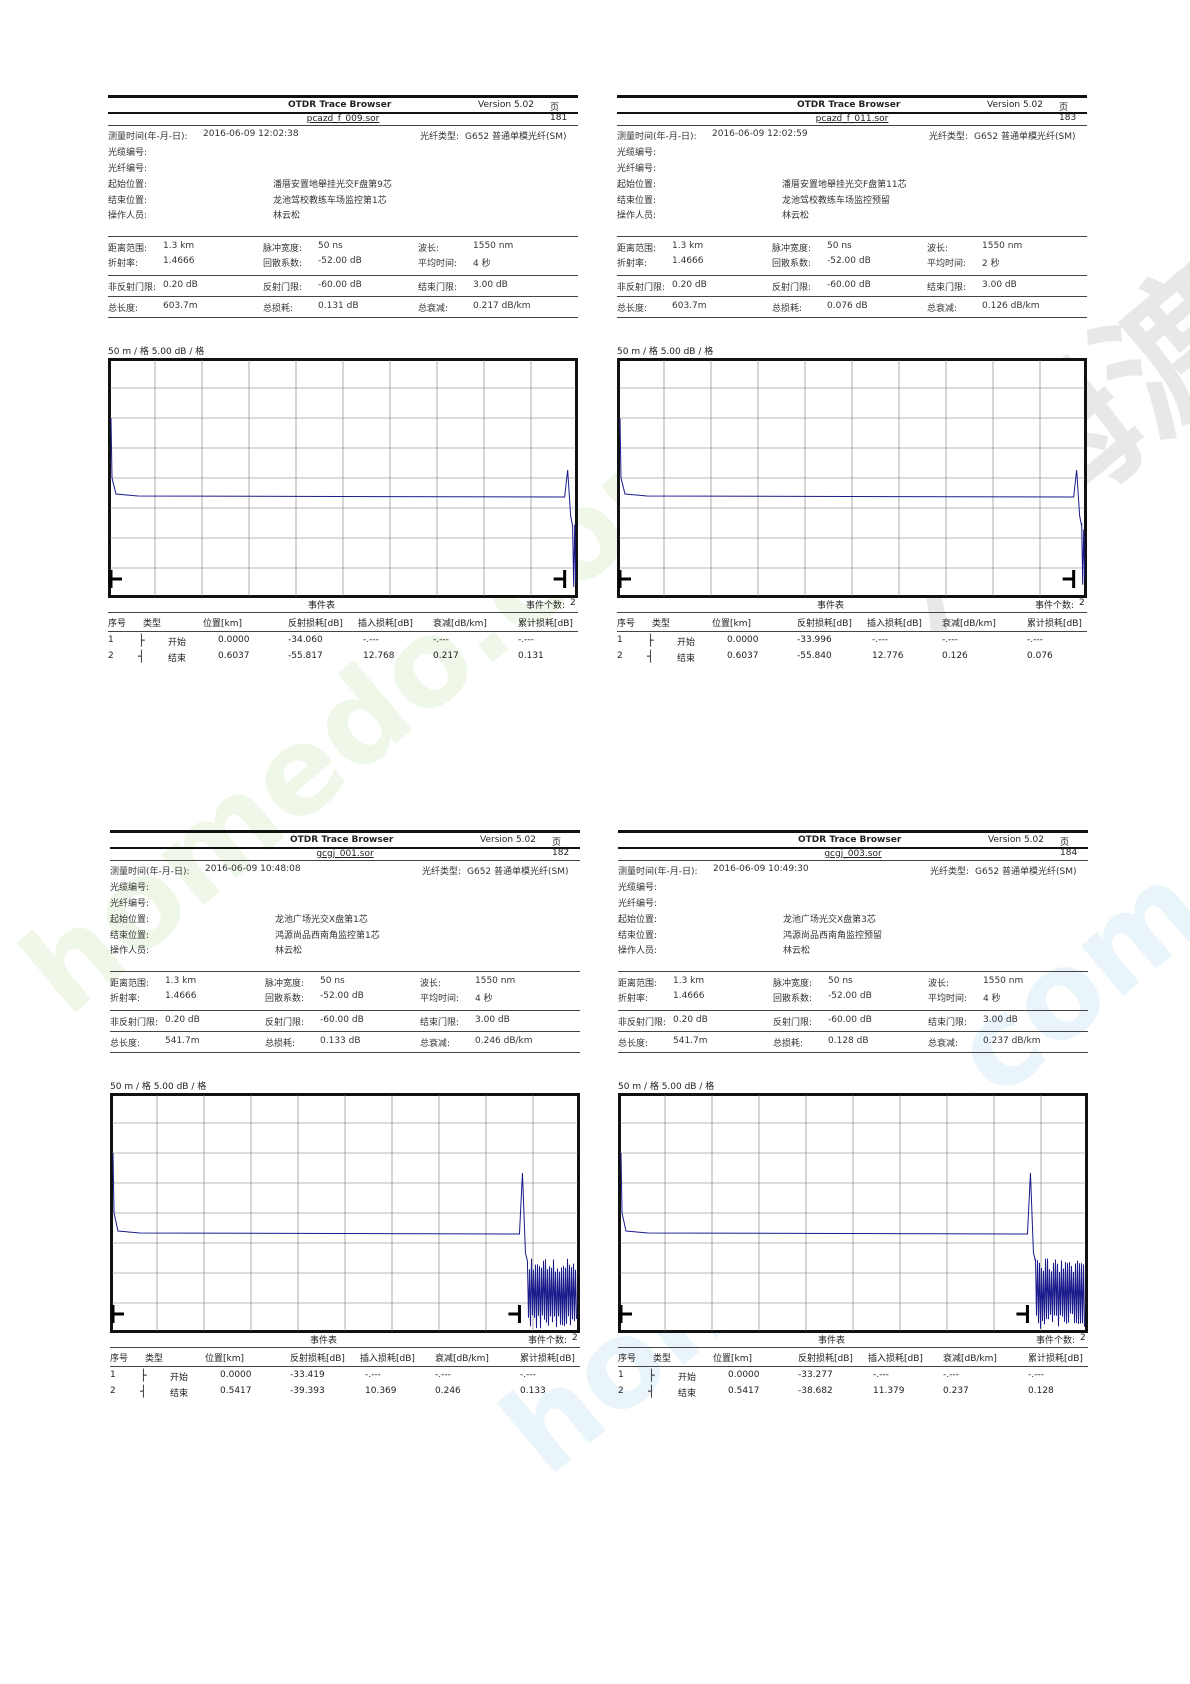 The image size is (1190, 1684). I want to click on event-refl: -33.277, so click(815, 1375).